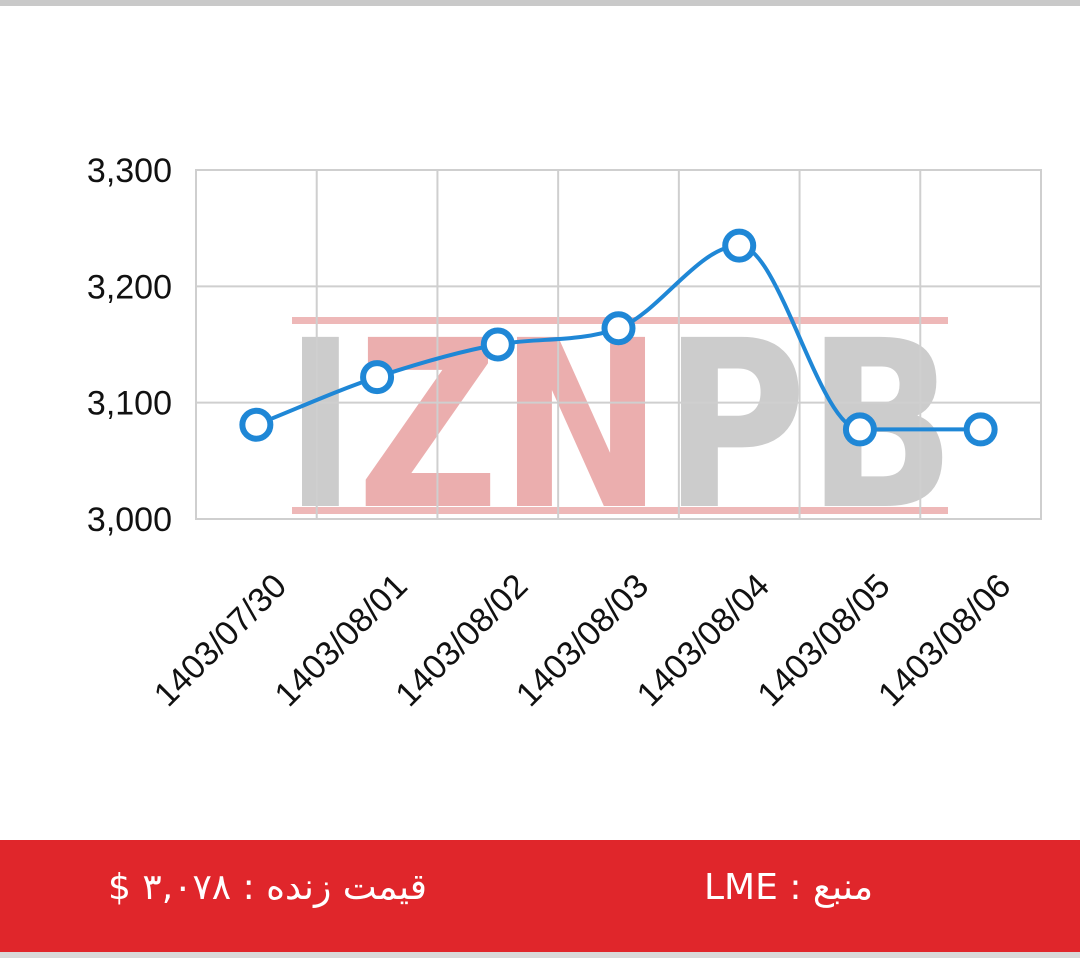 This screenshot has height=958, width=1080. What do you see at coordinates (129, 404) in the screenshot?
I see `y-tick-label: 3,100` at bounding box center [129, 404].